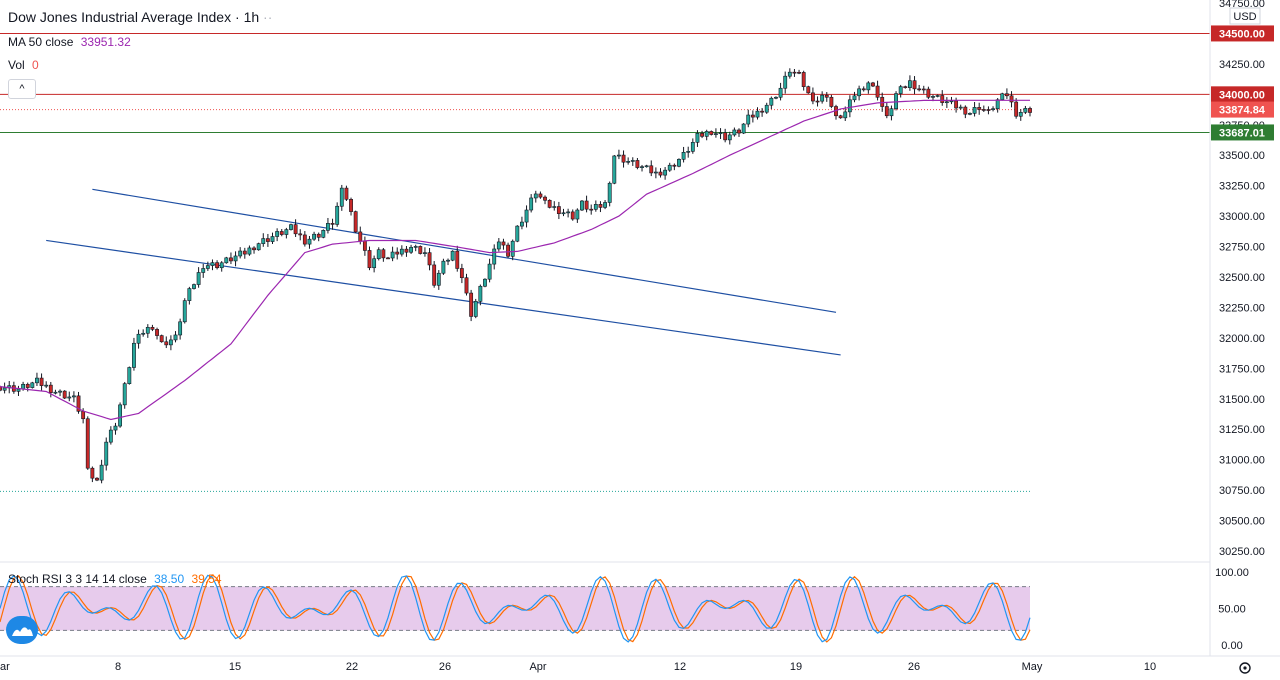 The width and height of the screenshot is (1280, 680). What do you see at coordinates (1242, 95) in the screenshot?
I see `price-label-resistance-34000: 34000.00` at bounding box center [1242, 95].